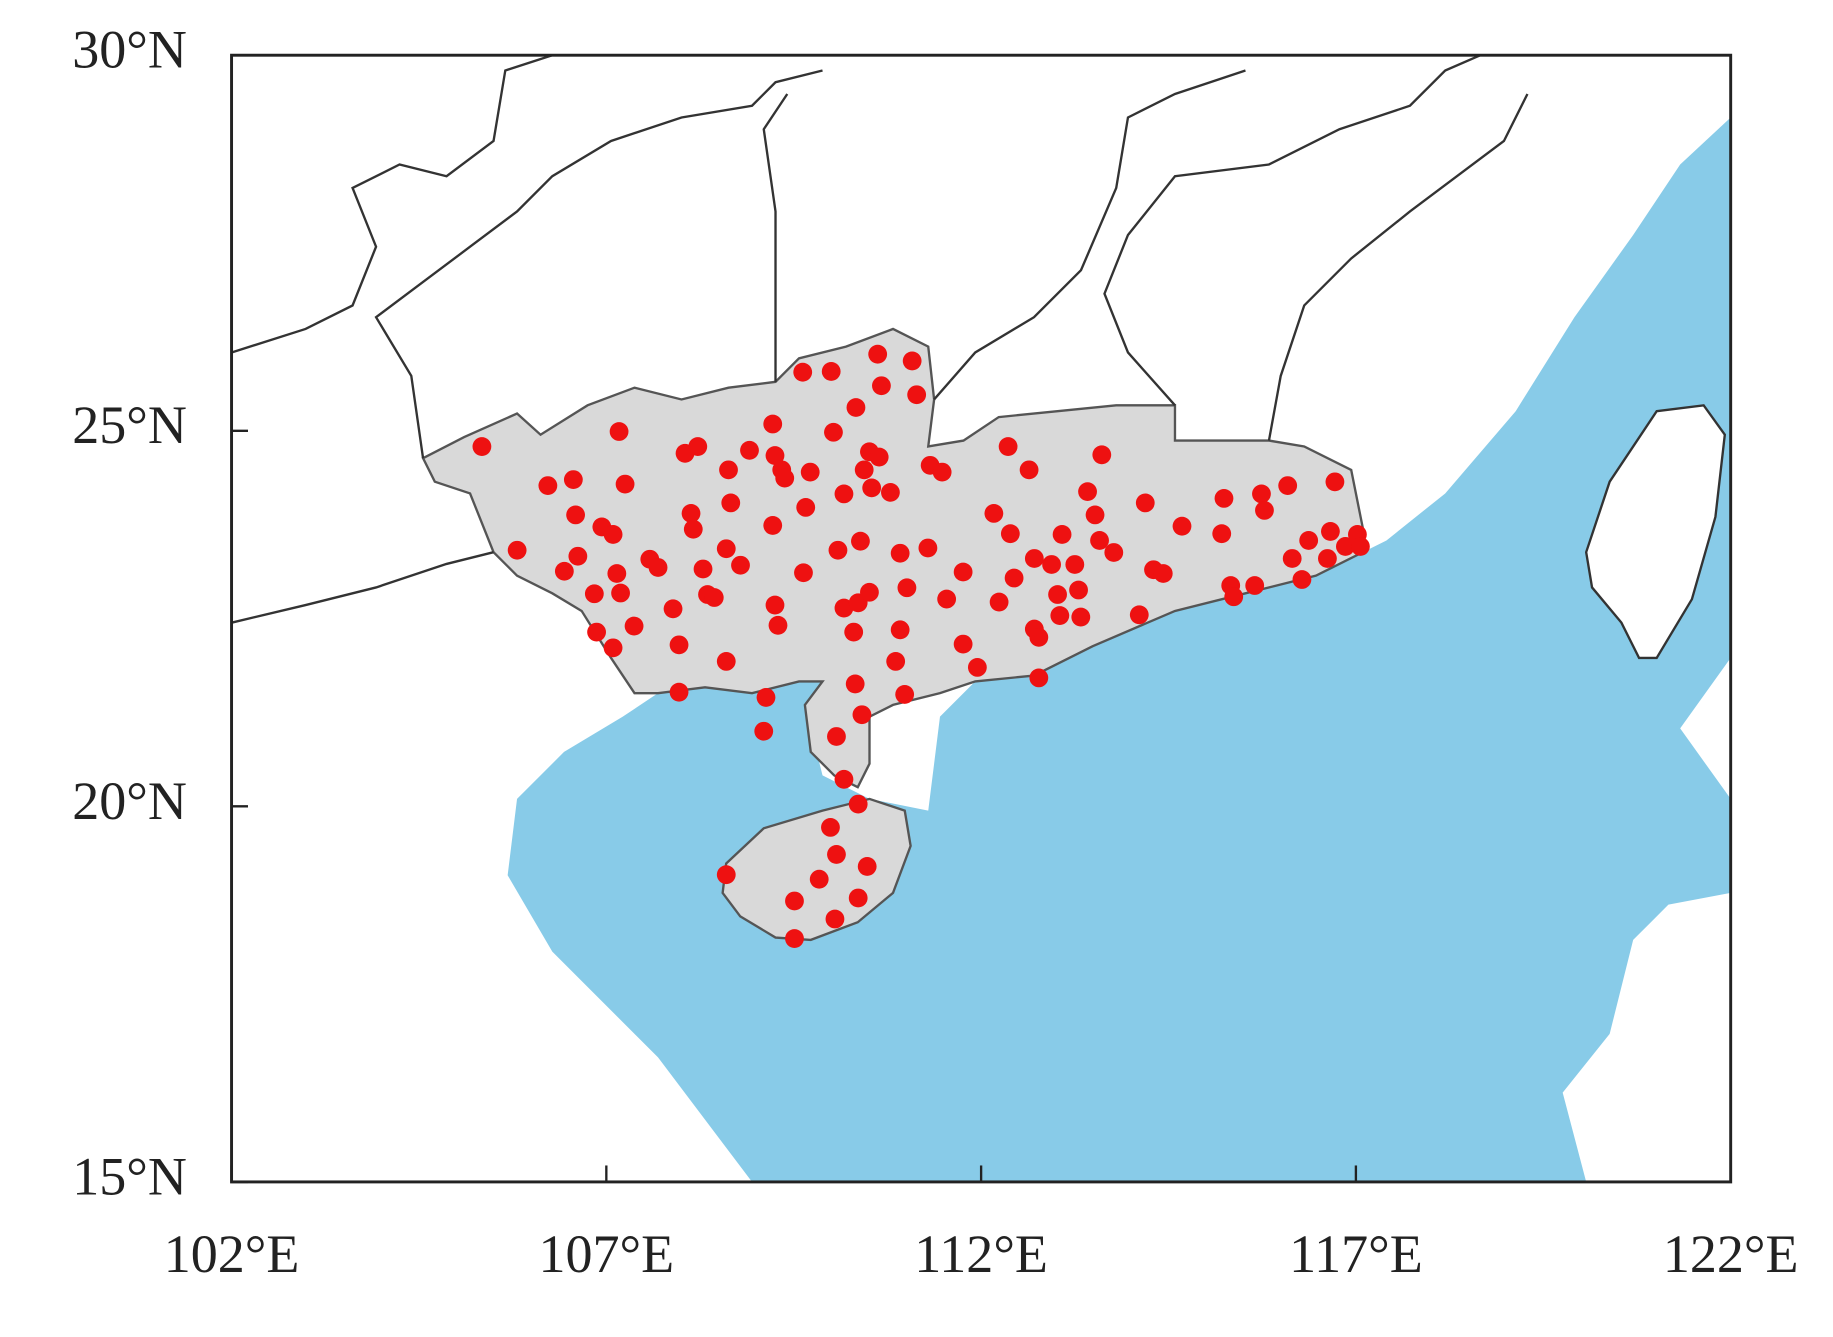 This screenshot has height=1337, width=1833. What do you see at coordinates (606, 1254) in the screenshot?
I see `x-tick-label: 107°E` at bounding box center [606, 1254].